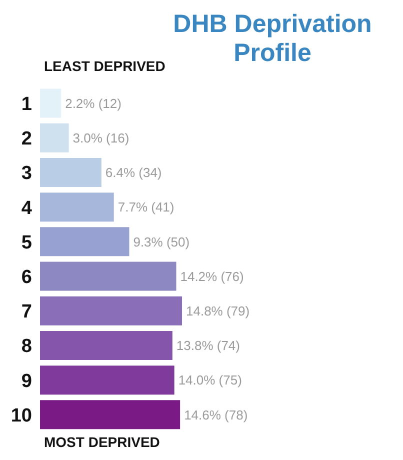 This screenshot has width=403, height=460. I want to click on y-tick-label: 7, so click(26, 312).